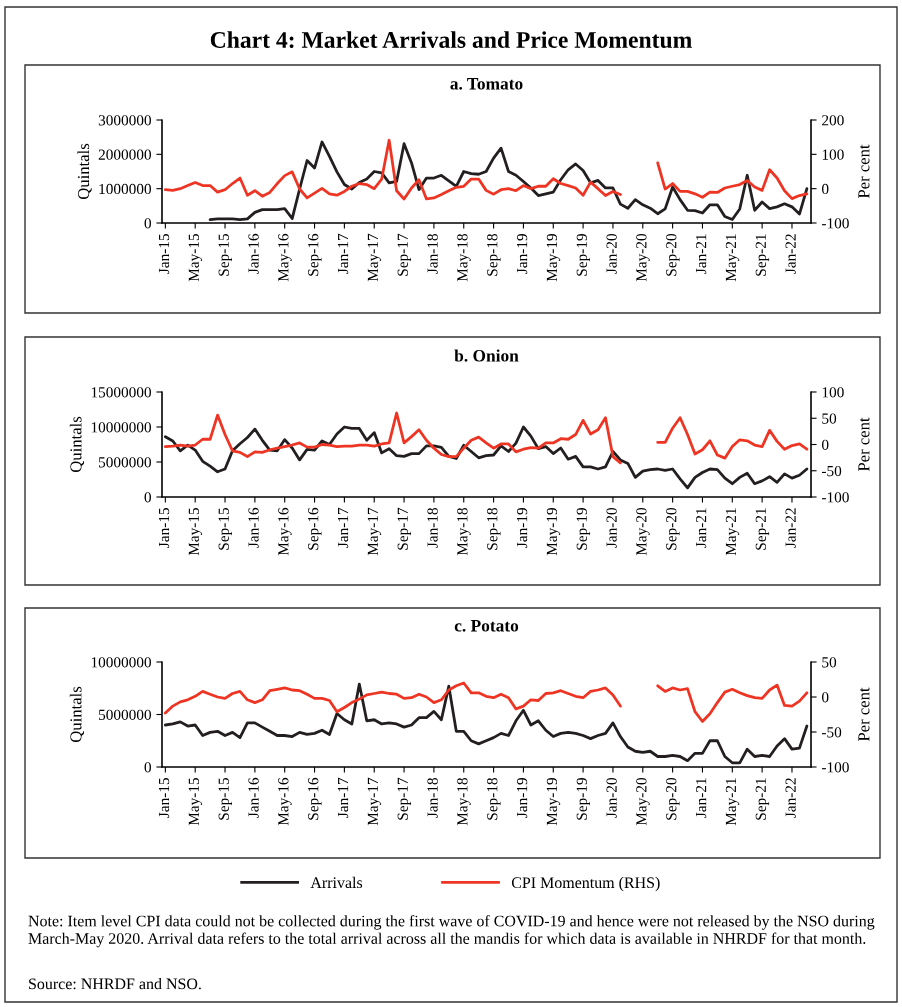  What do you see at coordinates (833, 120) in the screenshot?
I see `y2-tick-label: 200` at bounding box center [833, 120].